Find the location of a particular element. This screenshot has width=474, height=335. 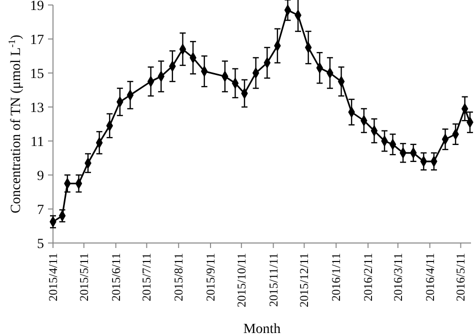

x-tick-label: 2015/8/11 is located at coordinates (179, 277).